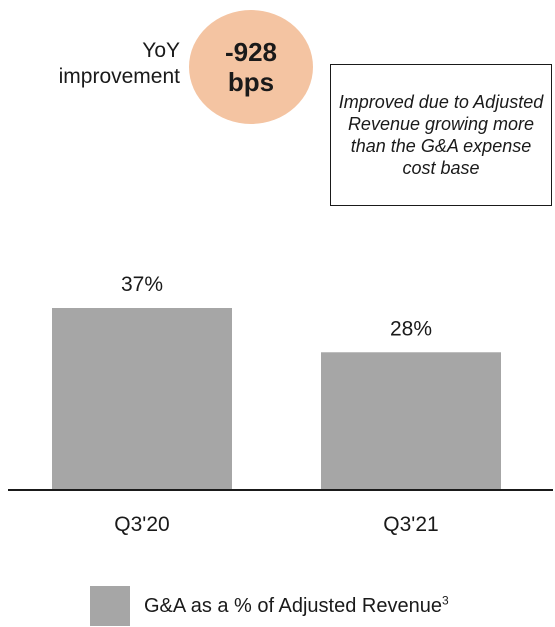  Describe the element at coordinates (141, 524) in the screenshot. I see `category-label-1: Q3'20` at that location.